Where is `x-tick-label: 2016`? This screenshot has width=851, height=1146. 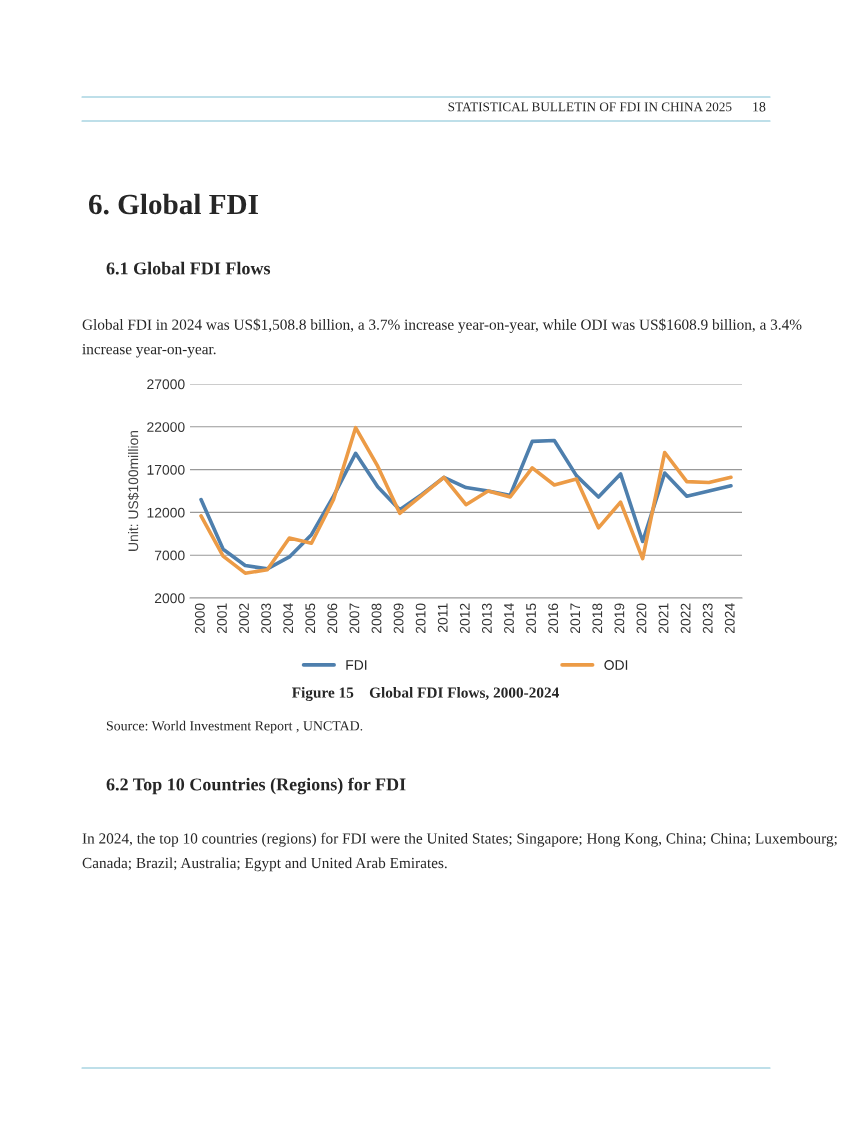
x-tick-label: 2016 is located at coordinates (553, 618).